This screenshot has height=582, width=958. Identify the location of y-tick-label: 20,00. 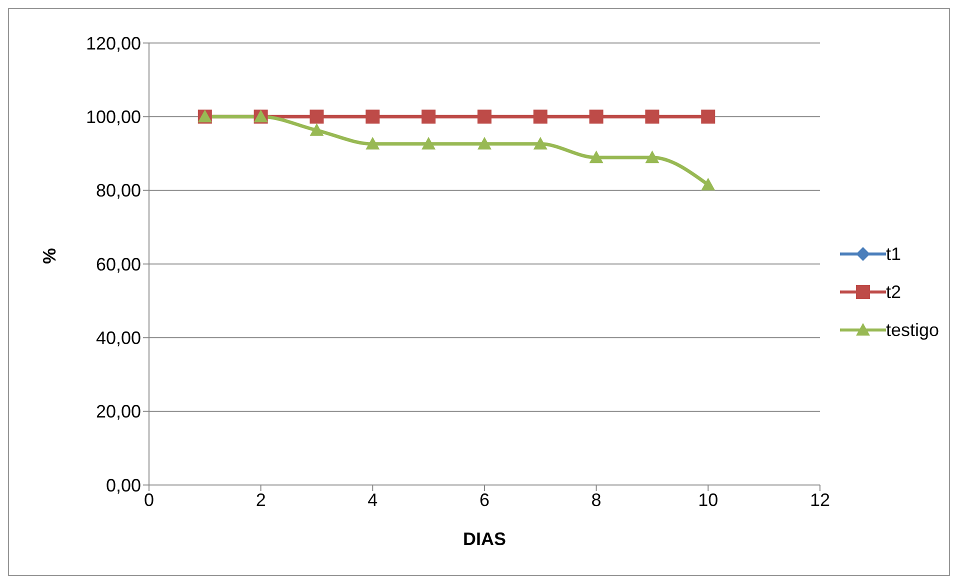
(118, 412).